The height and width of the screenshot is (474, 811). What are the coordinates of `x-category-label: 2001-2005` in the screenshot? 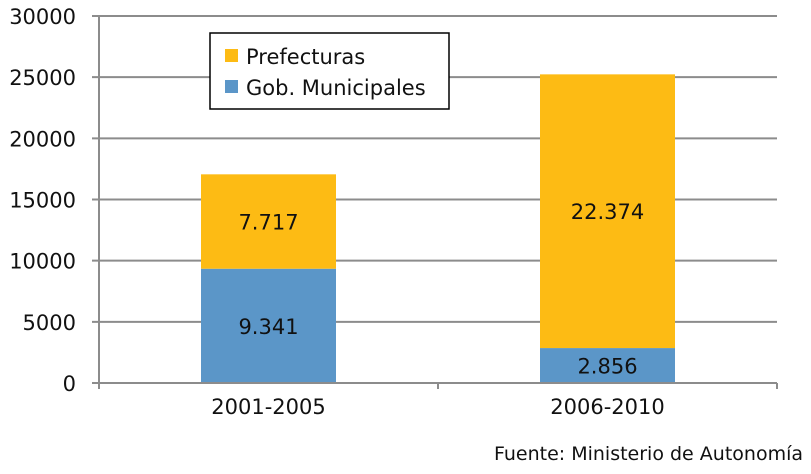 It's located at (268, 407).